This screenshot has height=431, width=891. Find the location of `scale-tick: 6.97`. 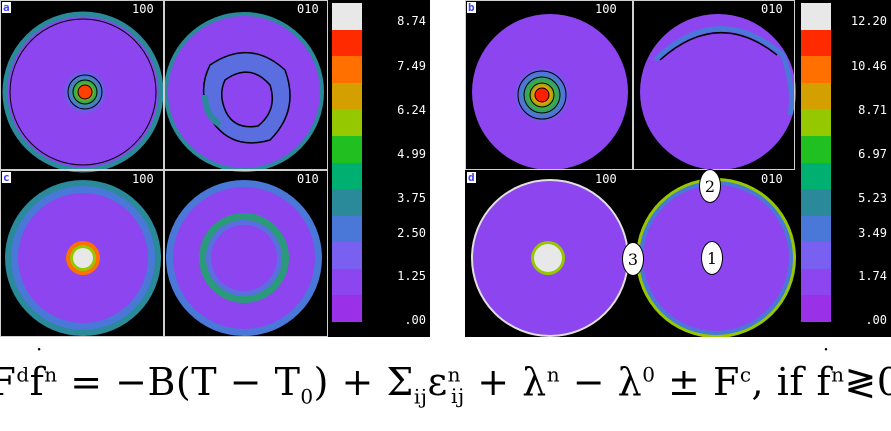

scale-tick: 6.97 is located at coordinates (872, 154).